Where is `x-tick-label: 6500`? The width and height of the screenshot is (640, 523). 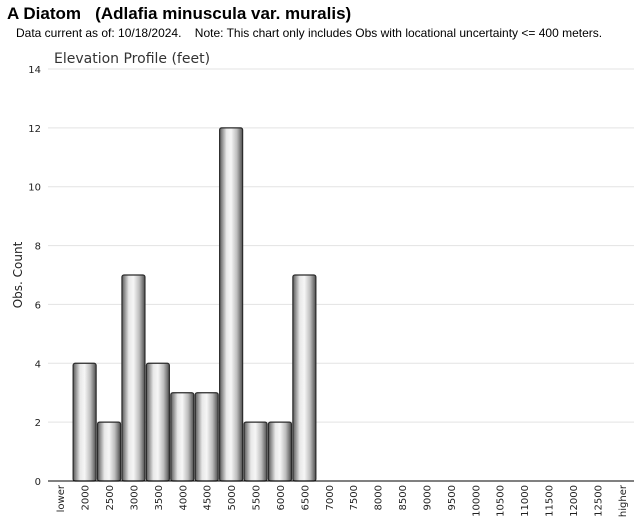 x-tick-label: 6500 is located at coordinates (305, 497).